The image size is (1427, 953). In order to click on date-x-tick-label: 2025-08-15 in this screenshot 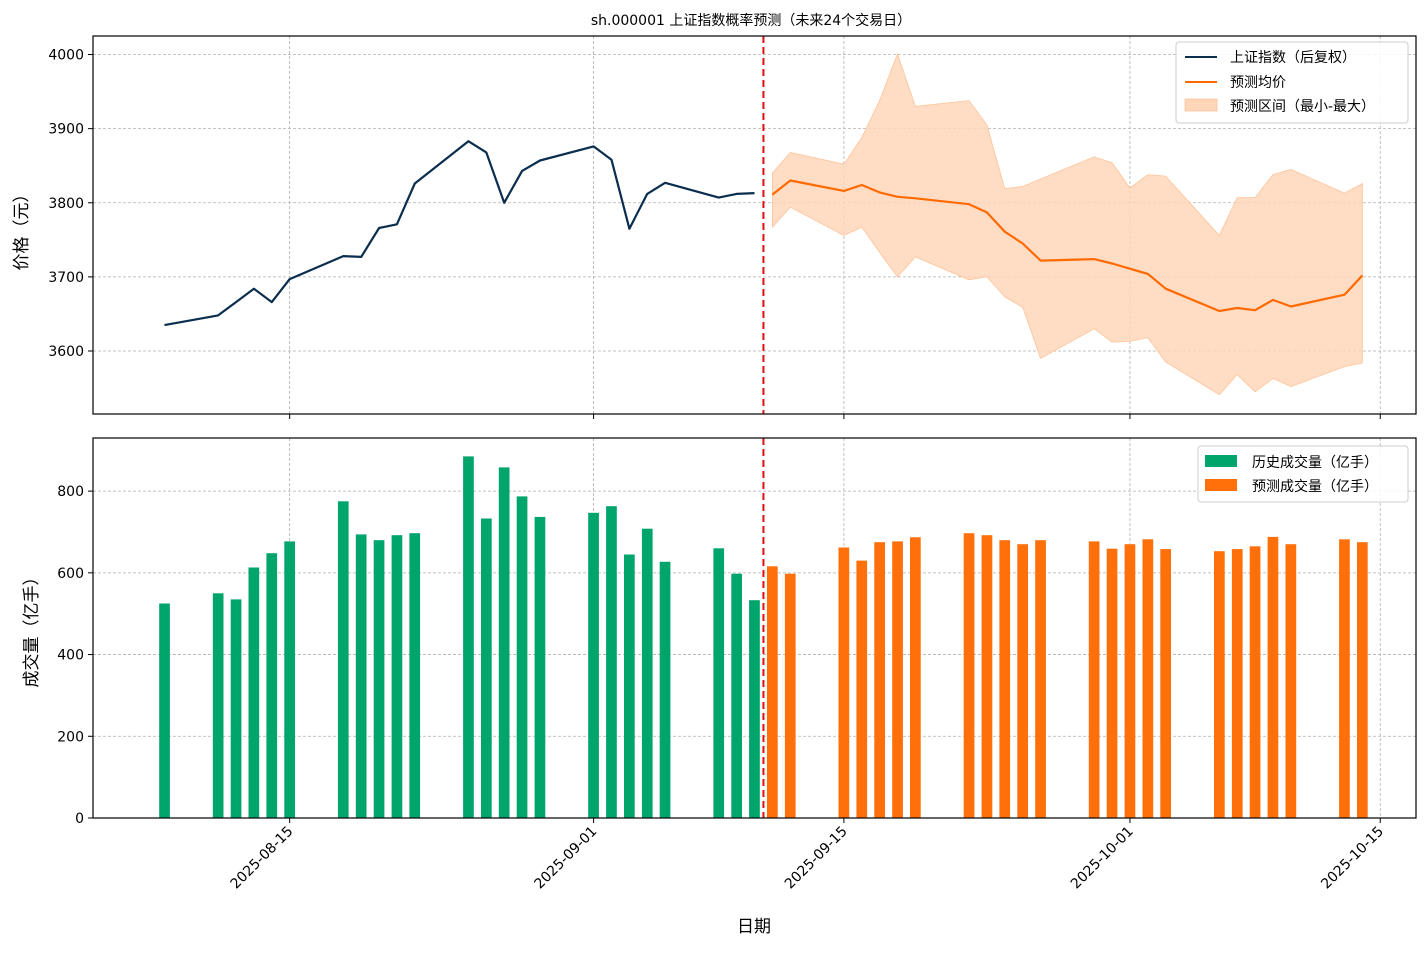, I will do `click(262, 858)`.